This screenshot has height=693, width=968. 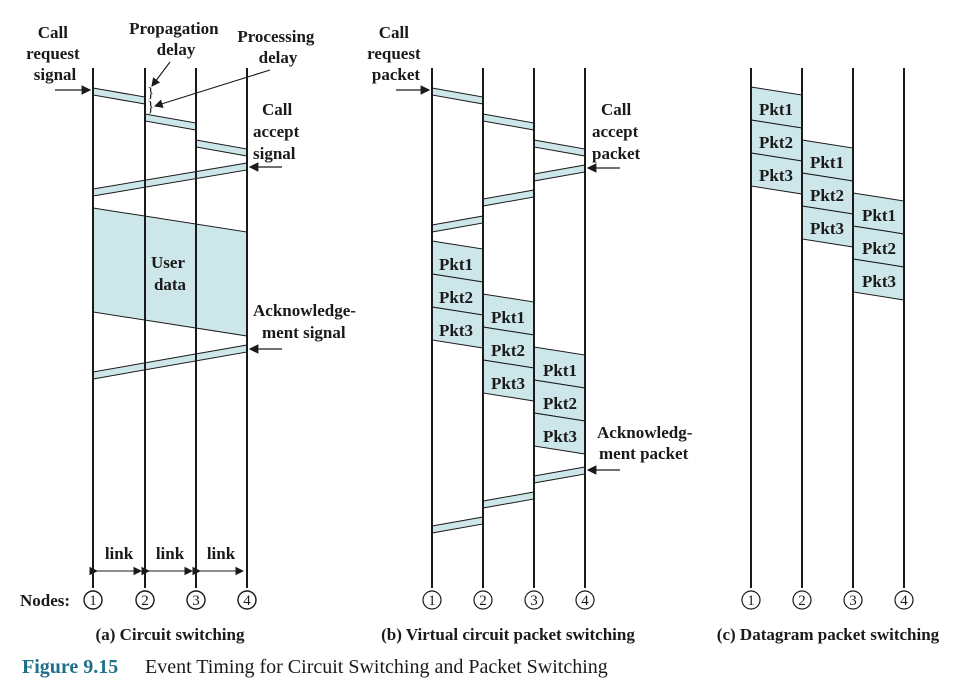 I want to click on node-b4: 4, so click(x=585, y=600).